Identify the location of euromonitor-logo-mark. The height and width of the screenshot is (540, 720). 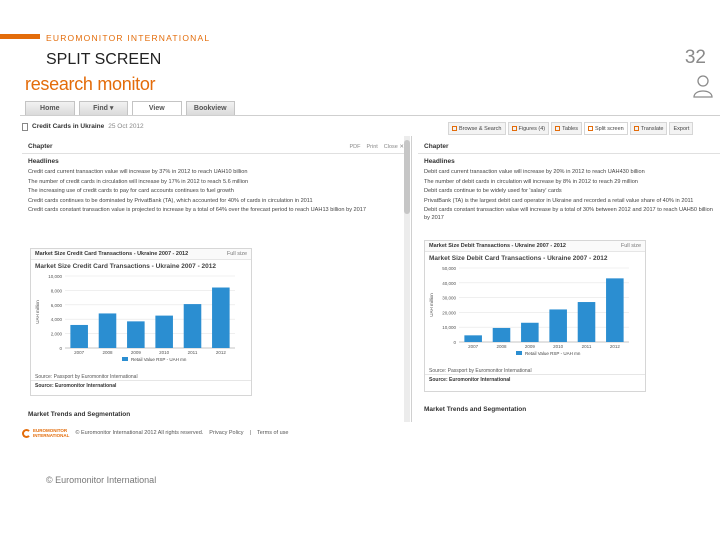
(26, 433).